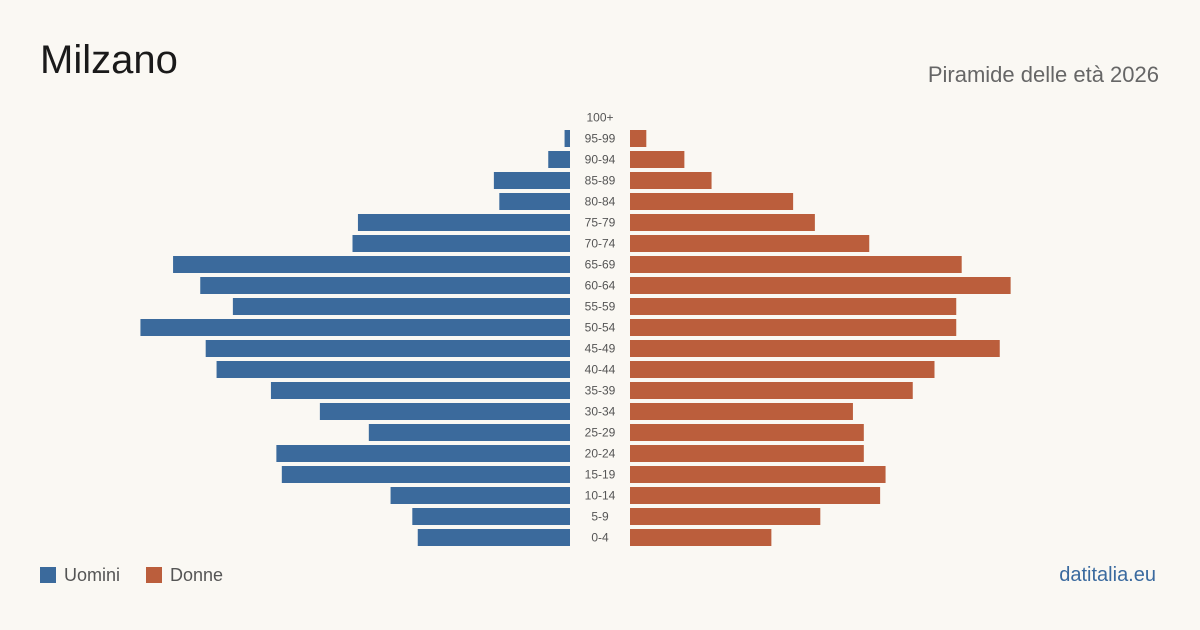  Describe the element at coordinates (600, 160) in the screenshot. I see `tick-label-90-94: 90-94` at that location.